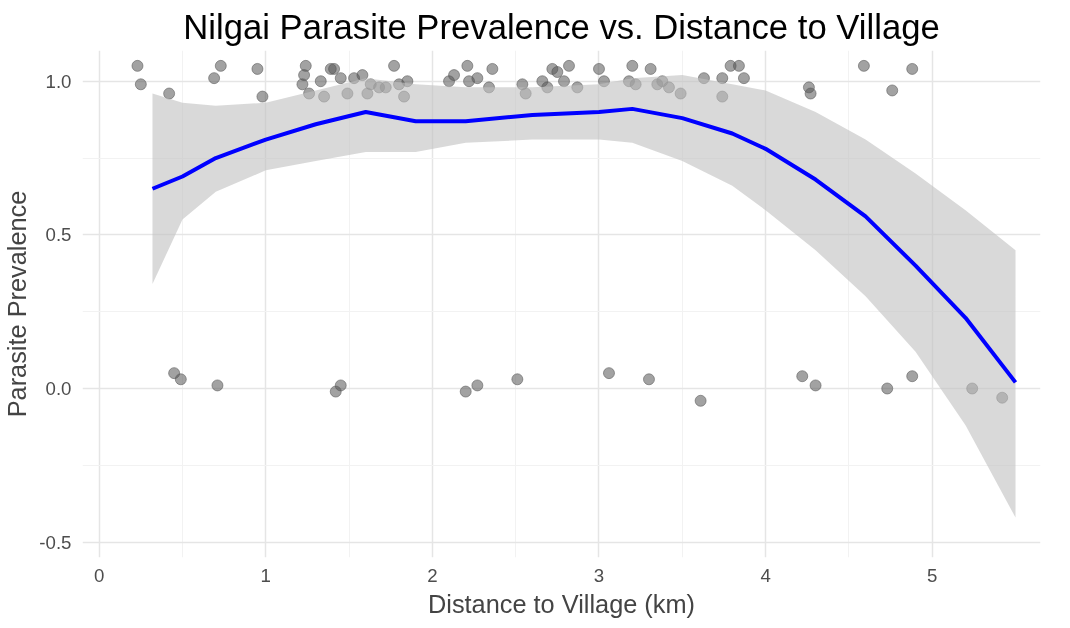  Describe the element at coordinates (765, 575) in the screenshot. I see `x-tick-label: 4` at that location.